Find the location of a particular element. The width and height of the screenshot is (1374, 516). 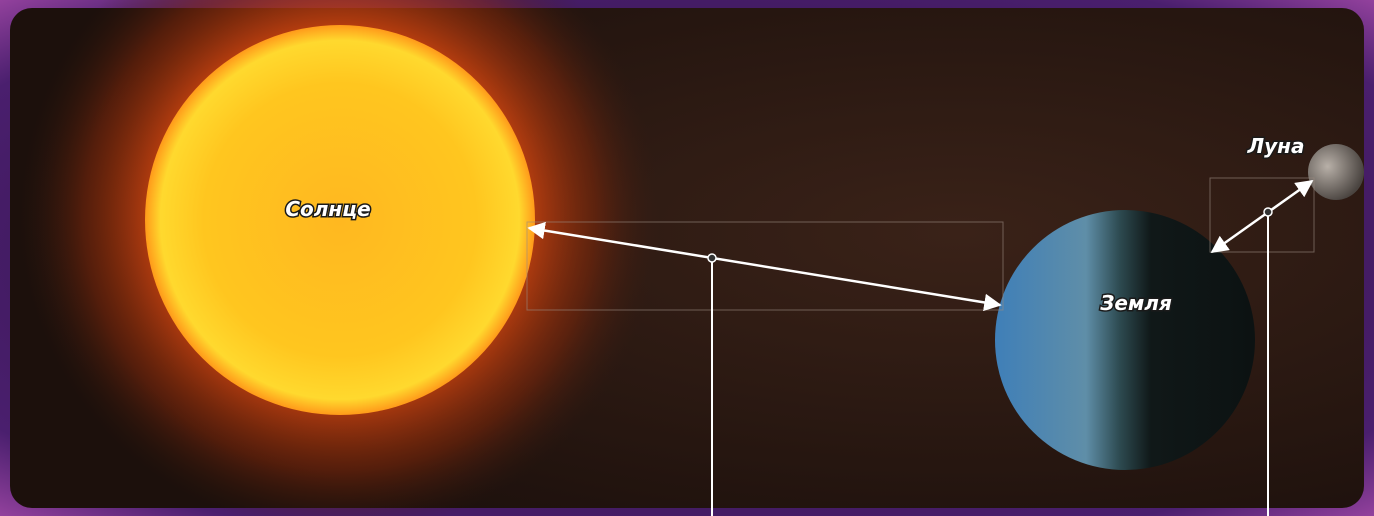

moon is located at coordinates (1336, 172).